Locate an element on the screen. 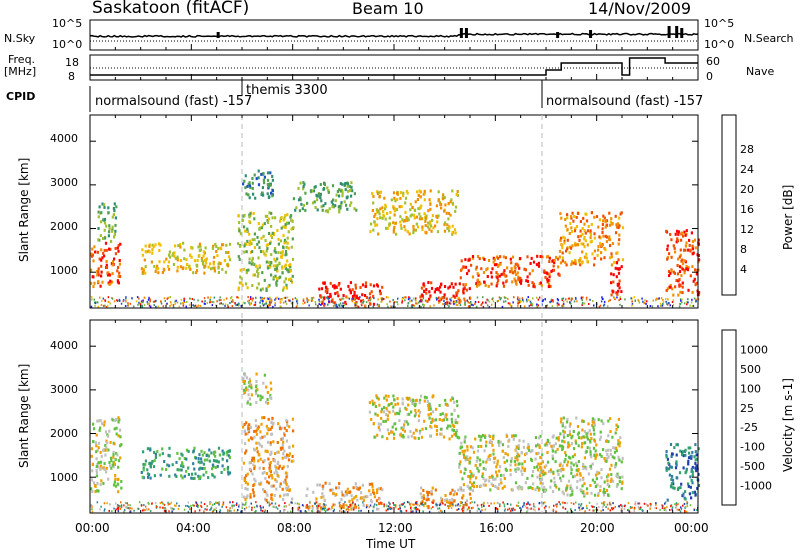 The width and height of the screenshot is (800, 558). date-title: 14/Nov/2009 is located at coordinates (640, 9).